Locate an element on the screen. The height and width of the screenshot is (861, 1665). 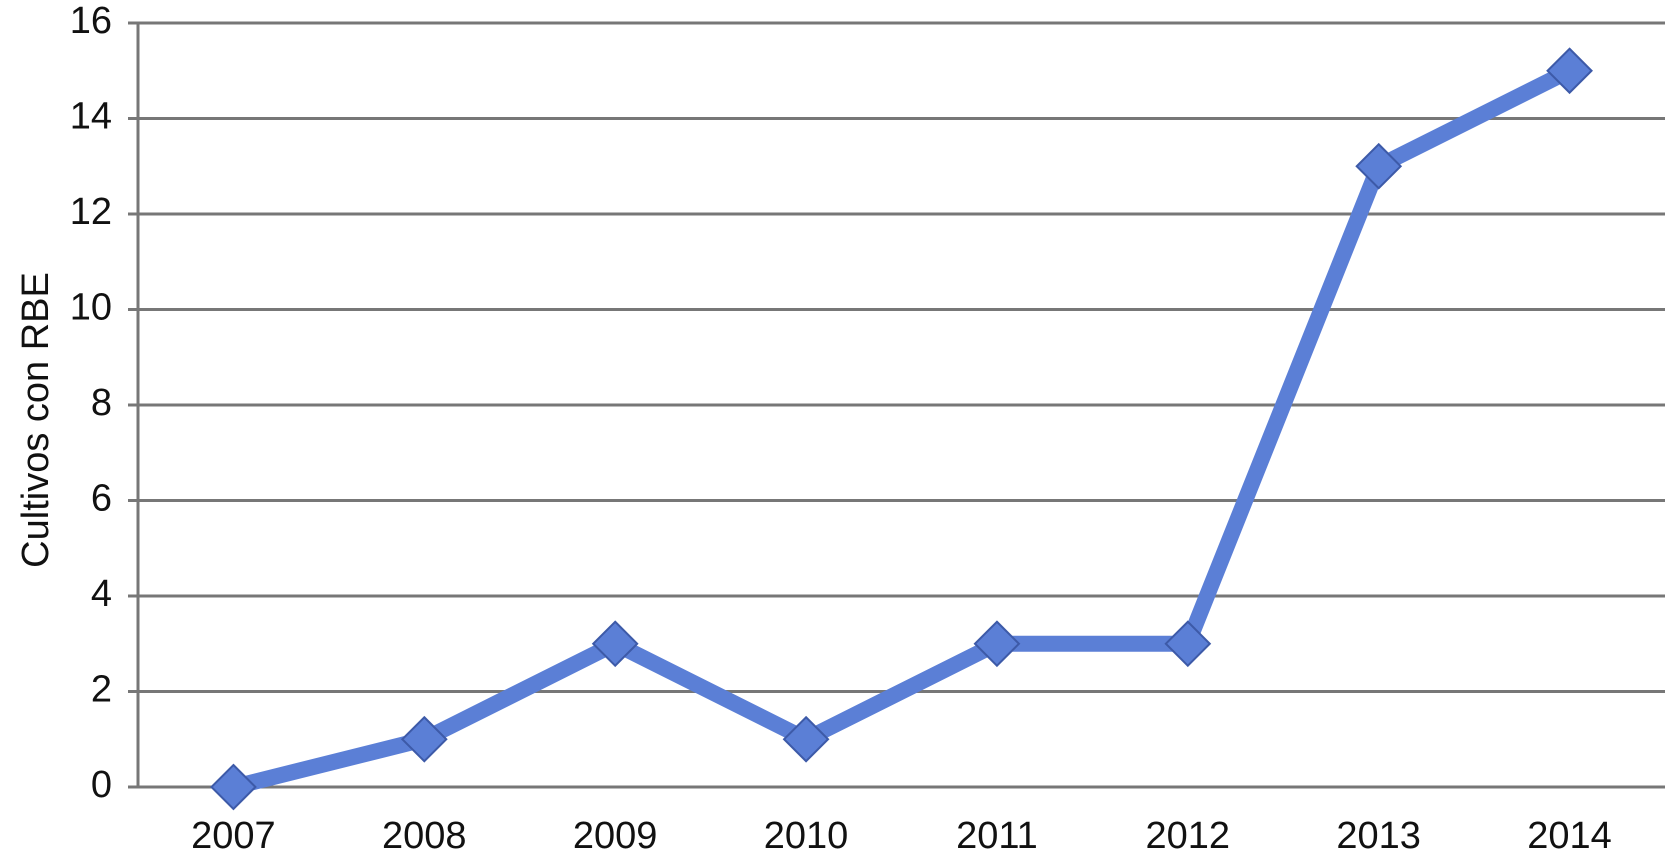
x-tick-label: 2007 is located at coordinates (233, 836).